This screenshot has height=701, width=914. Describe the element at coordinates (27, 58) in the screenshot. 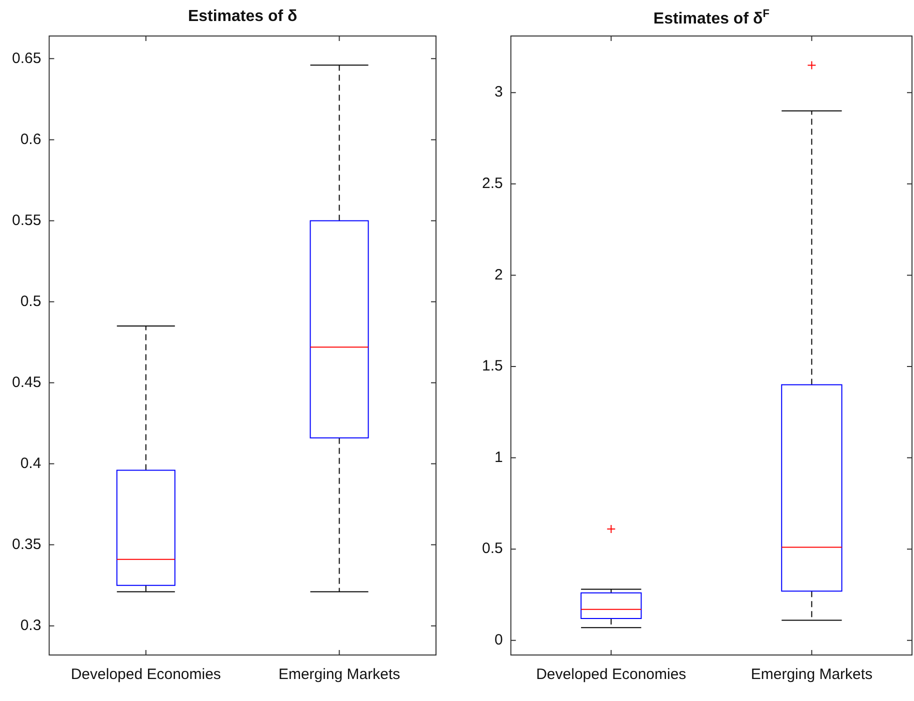

I see `y-tick-label: 0.65` at that location.